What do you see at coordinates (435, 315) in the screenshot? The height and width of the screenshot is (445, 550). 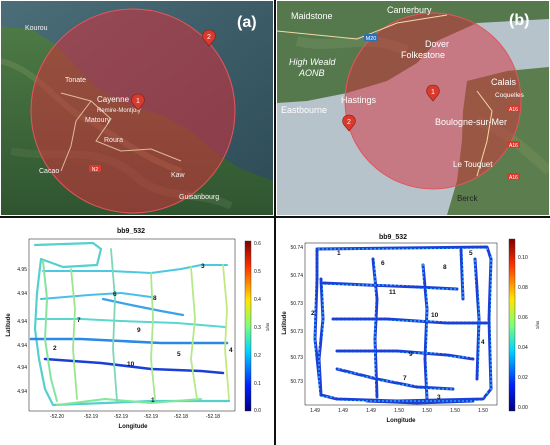 I see `track-d-label-10: 10` at bounding box center [435, 315].